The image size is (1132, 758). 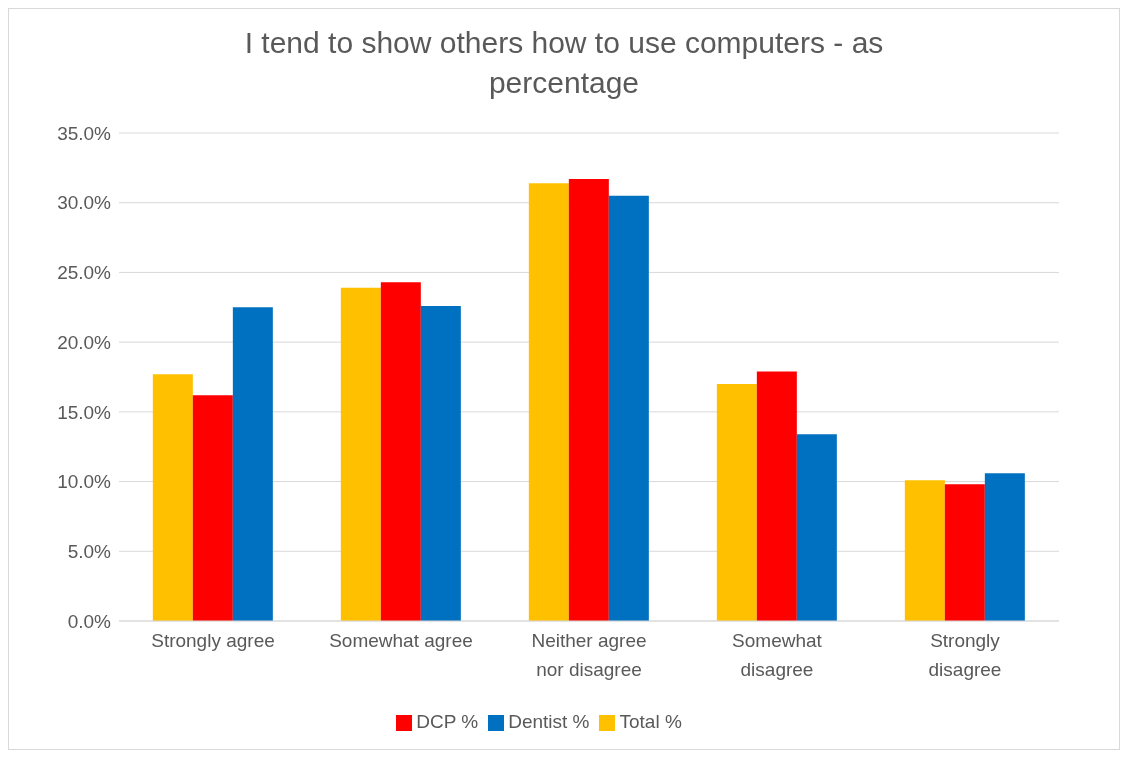 I want to click on y-tick-label: 35.0%, so click(x=84, y=133).